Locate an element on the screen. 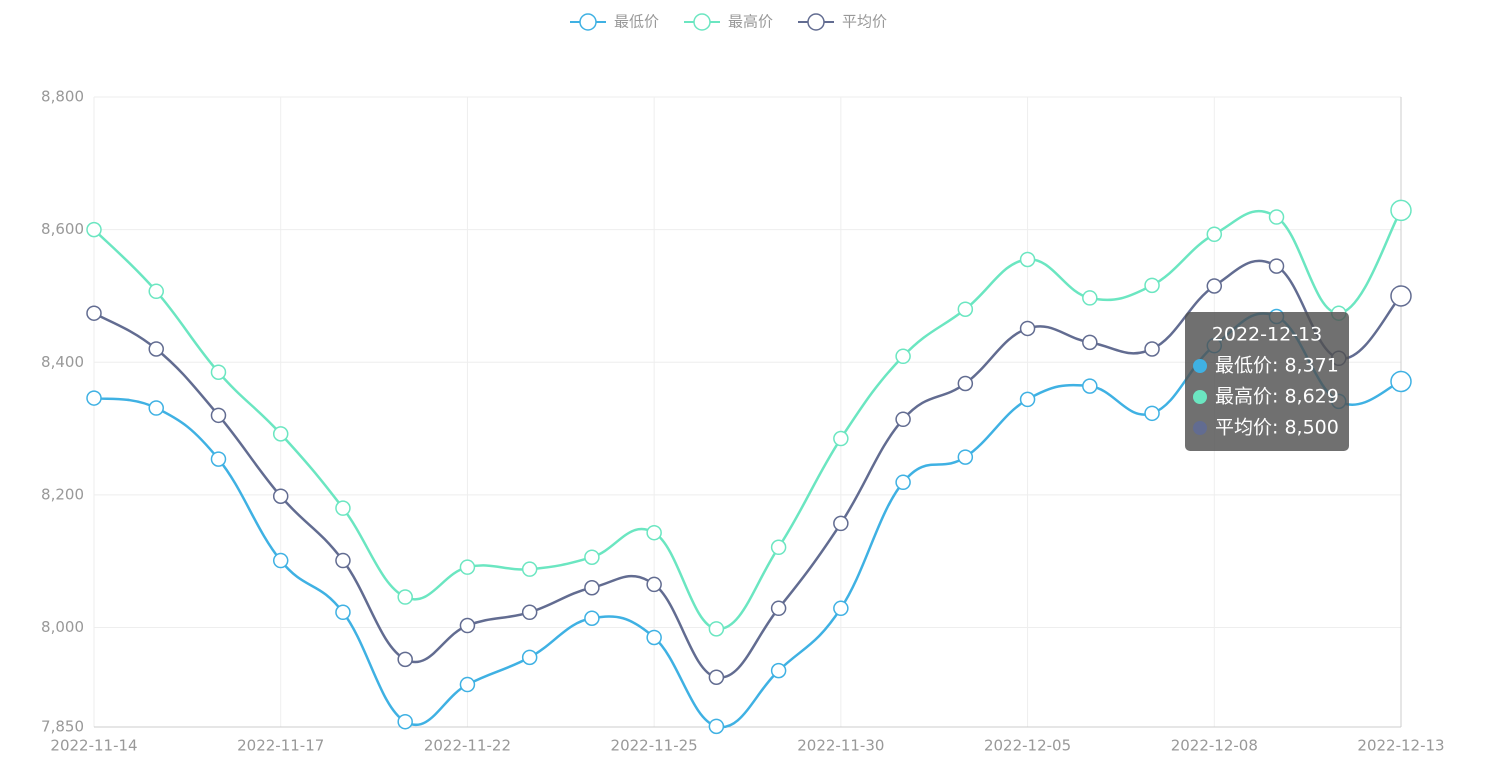 The image size is (1503, 764). tooltip: 2022-12-13 最低价: 8,371 最高价: 8,629 平均价: 8,500 is located at coordinates (1267, 381).